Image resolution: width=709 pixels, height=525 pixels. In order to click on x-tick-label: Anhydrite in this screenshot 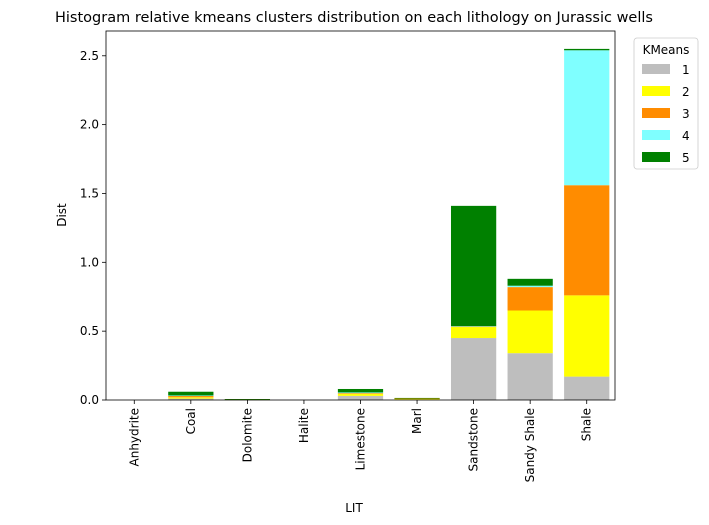, I will do `click(134, 437)`.